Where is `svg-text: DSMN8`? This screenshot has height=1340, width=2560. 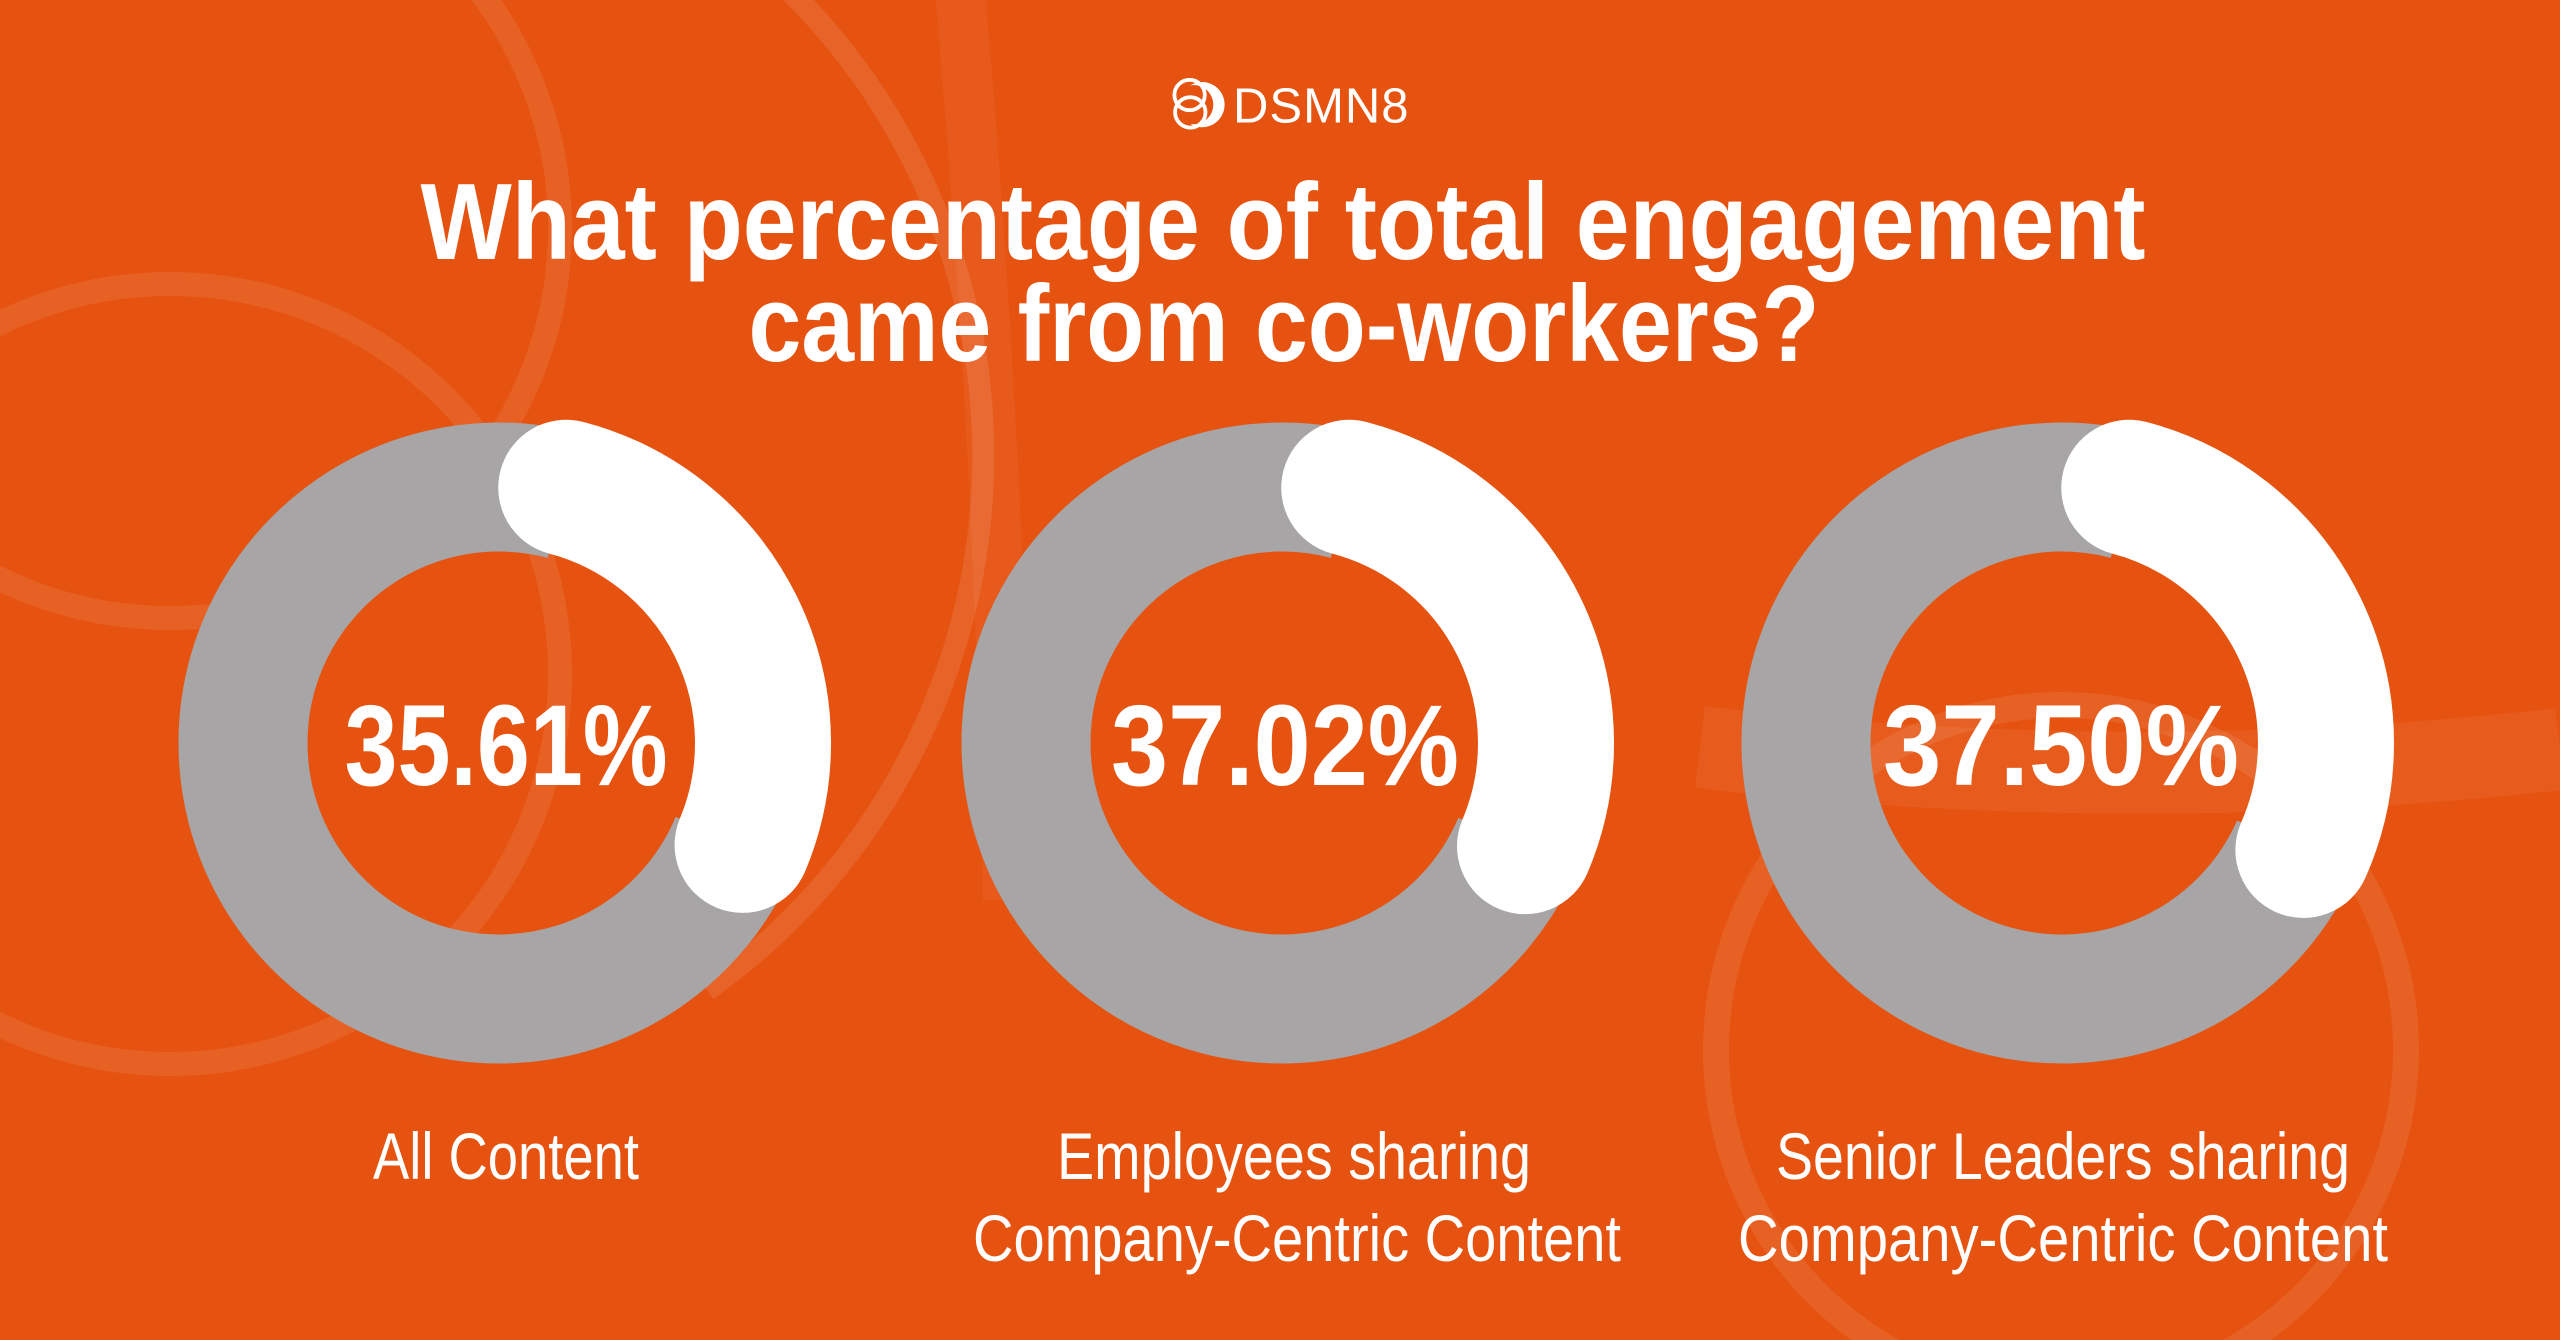 svg-text: DSMN8 is located at coordinates (1321, 107).